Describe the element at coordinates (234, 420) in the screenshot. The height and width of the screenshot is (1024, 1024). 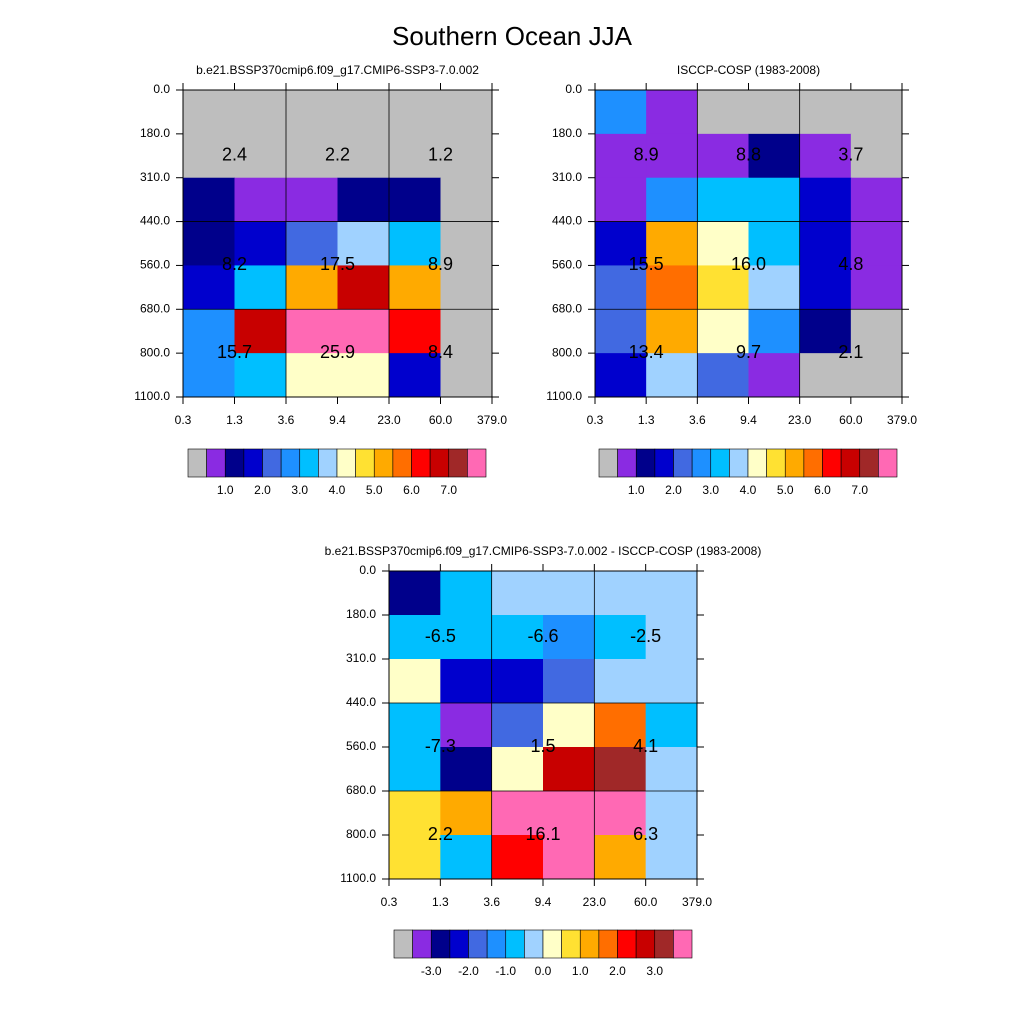
I see `x-tick-label: 1.3` at that location.